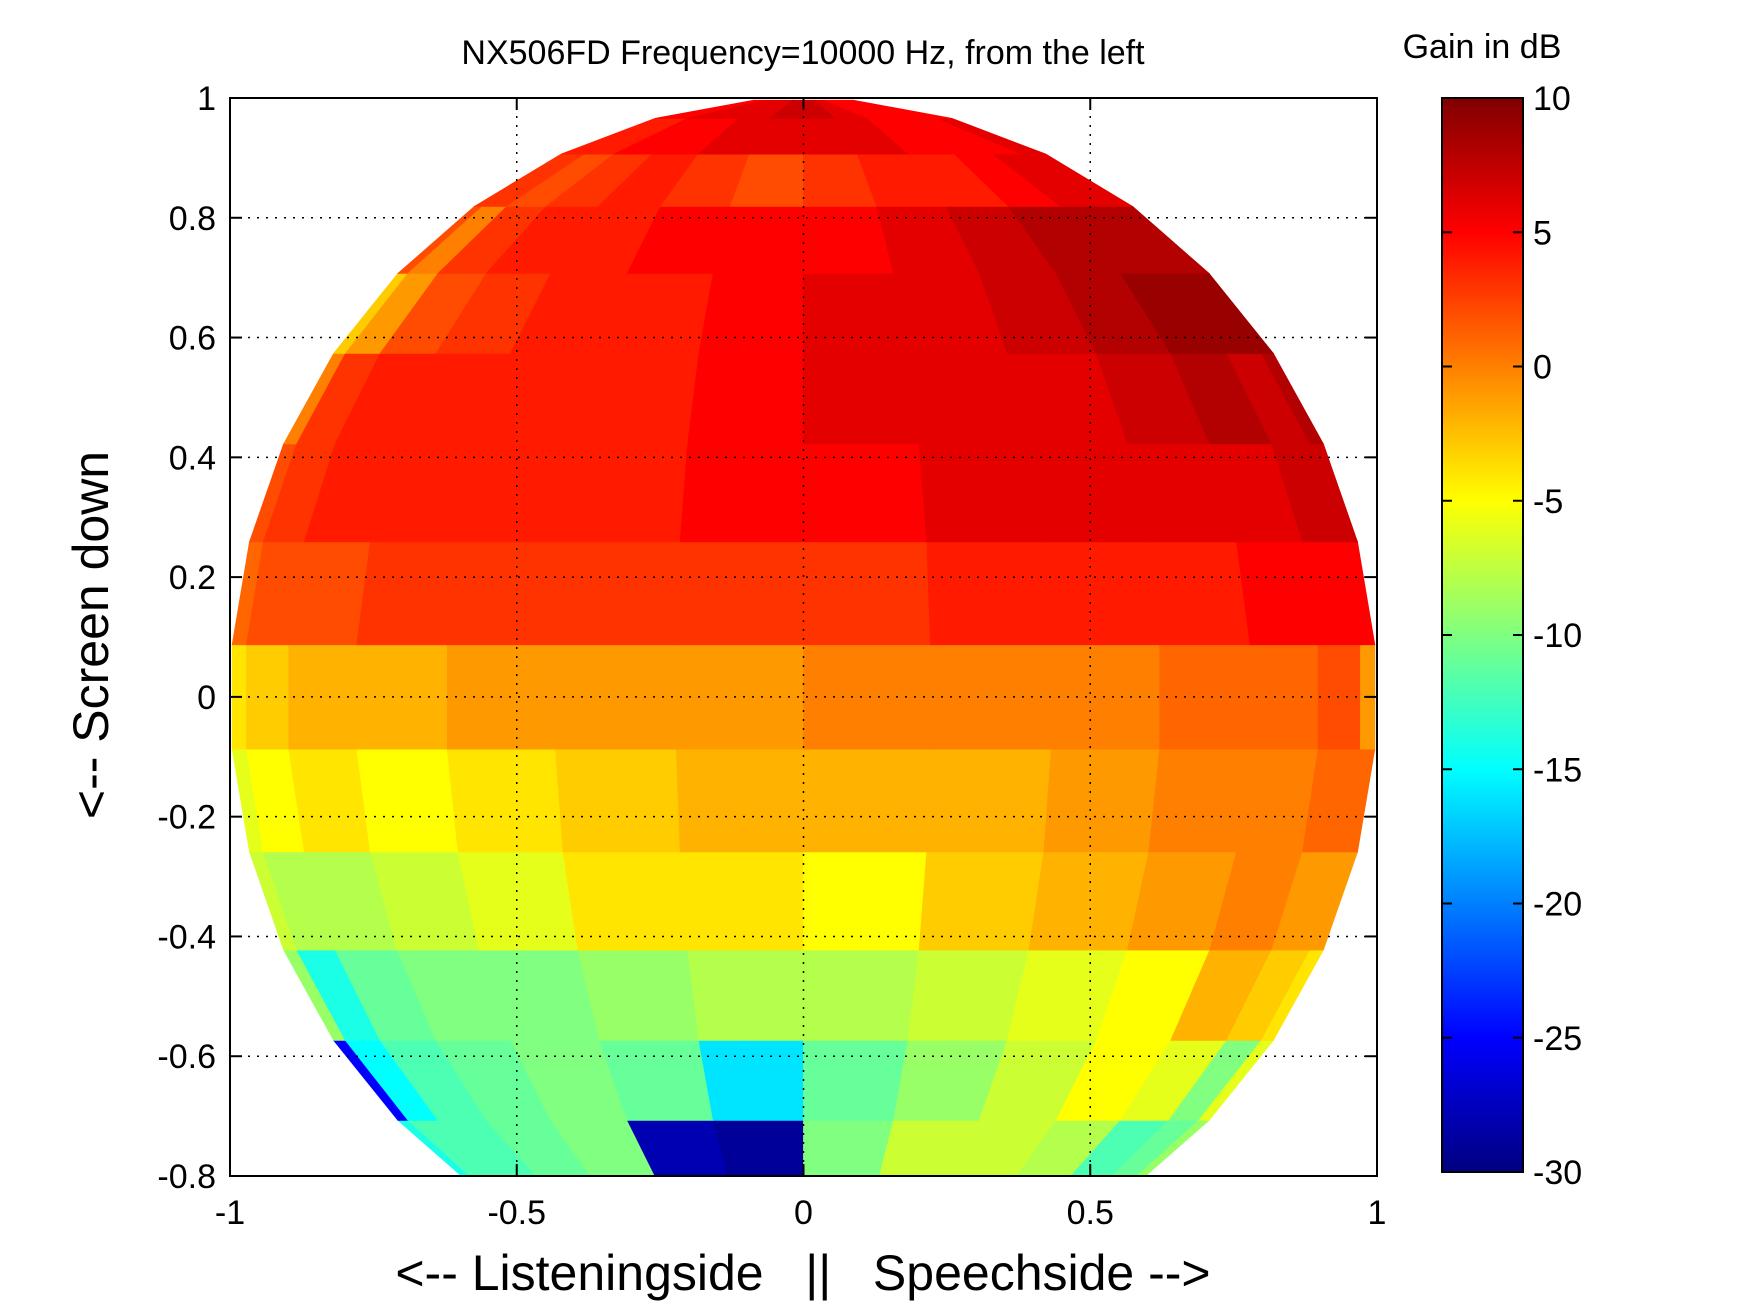  Describe the element at coordinates (1542, 368) in the screenshot. I see `colorbar-tick-label: 0` at that location.